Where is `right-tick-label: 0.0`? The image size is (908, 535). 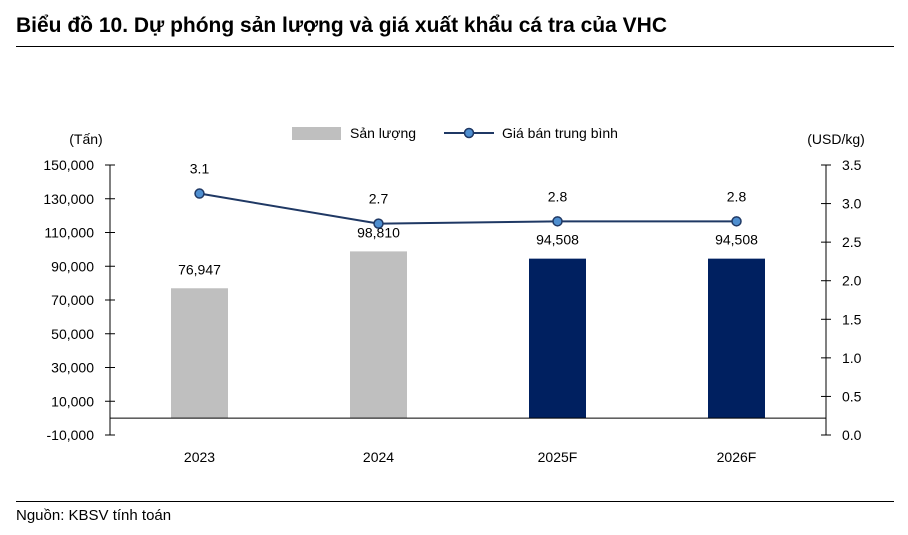 right-tick-label: 0.0 is located at coordinates (852, 435).